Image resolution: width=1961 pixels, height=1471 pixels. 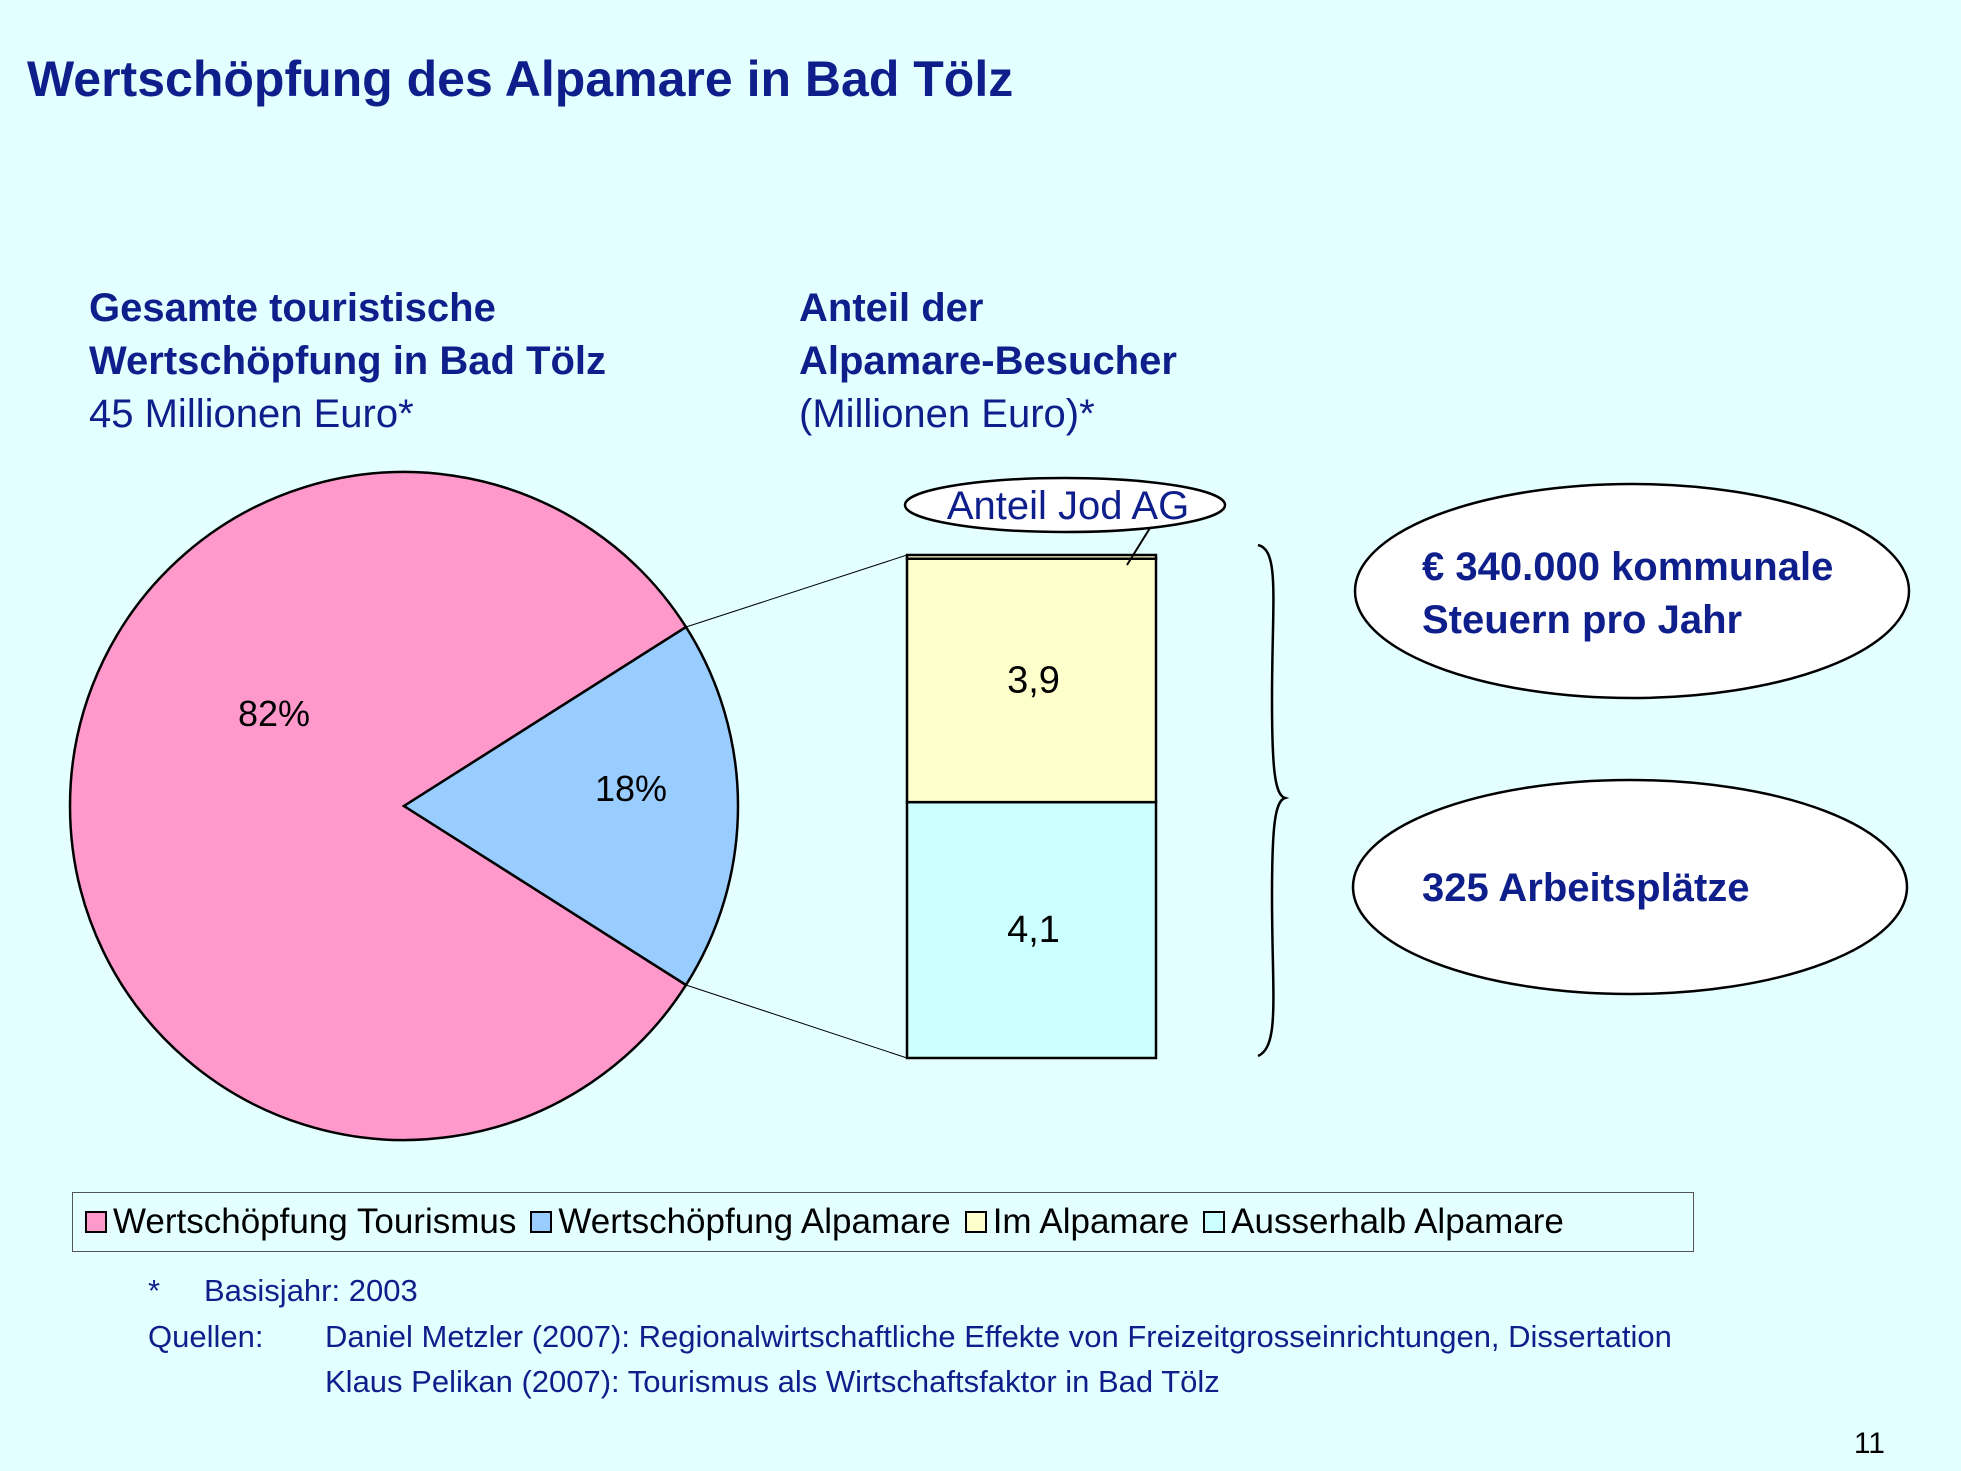 What do you see at coordinates (891, 308) in the screenshot?
I see `bar-heading-line1: Anteil der` at bounding box center [891, 308].